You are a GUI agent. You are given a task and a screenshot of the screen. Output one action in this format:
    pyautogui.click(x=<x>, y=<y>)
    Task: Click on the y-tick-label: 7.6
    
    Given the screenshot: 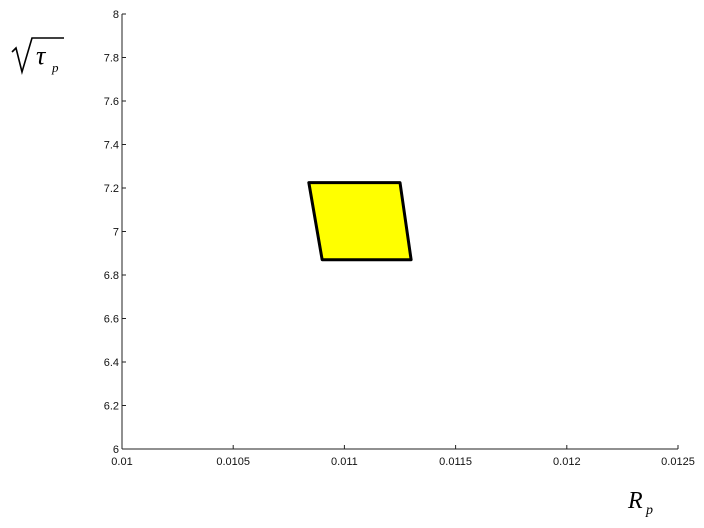 What is the action you would take?
    pyautogui.click(x=111, y=102)
    